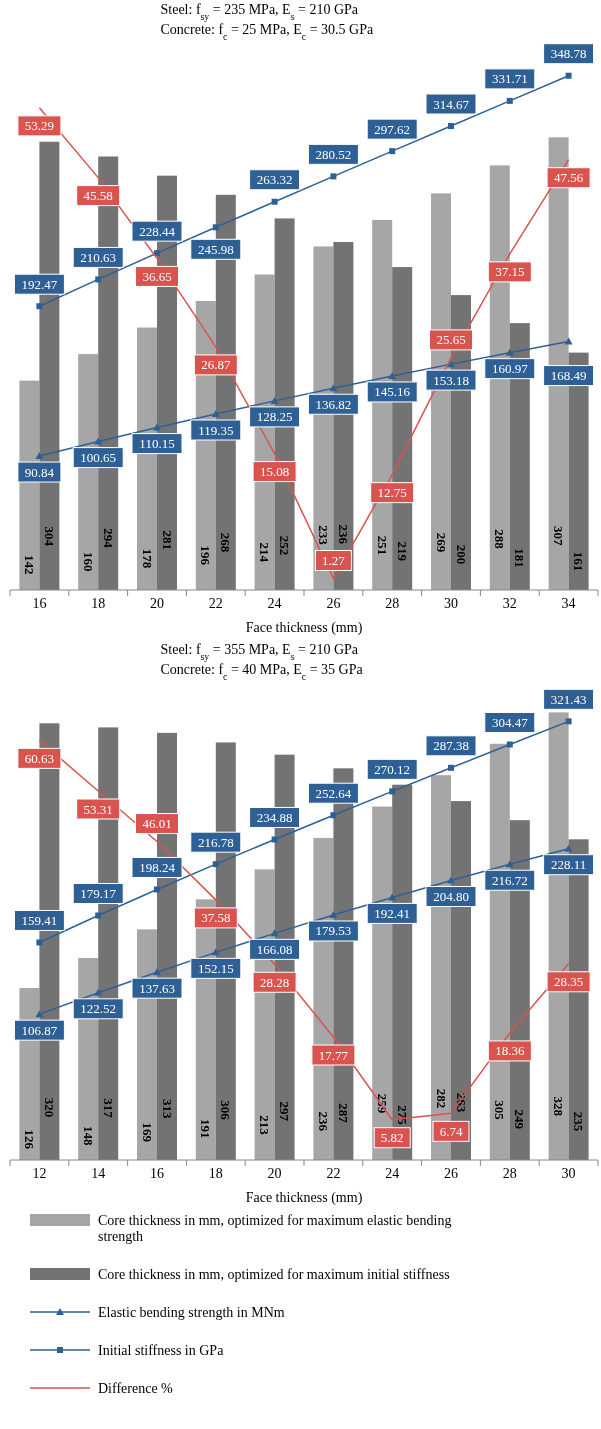  Describe the element at coordinates (157, 824) in the screenshot. I see `data-label: 46.01` at that location.